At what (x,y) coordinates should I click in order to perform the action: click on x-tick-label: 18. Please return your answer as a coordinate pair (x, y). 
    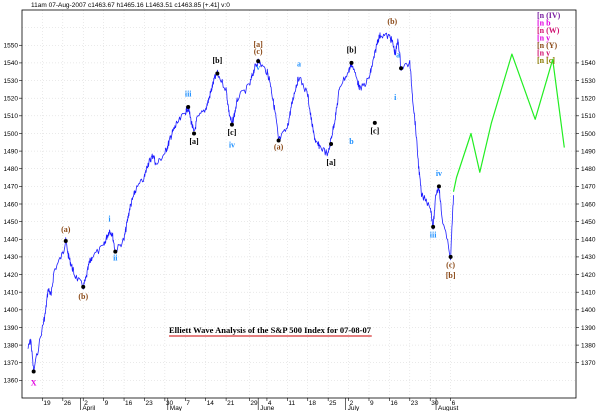
    Looking at the image, I should click on (313, 403).